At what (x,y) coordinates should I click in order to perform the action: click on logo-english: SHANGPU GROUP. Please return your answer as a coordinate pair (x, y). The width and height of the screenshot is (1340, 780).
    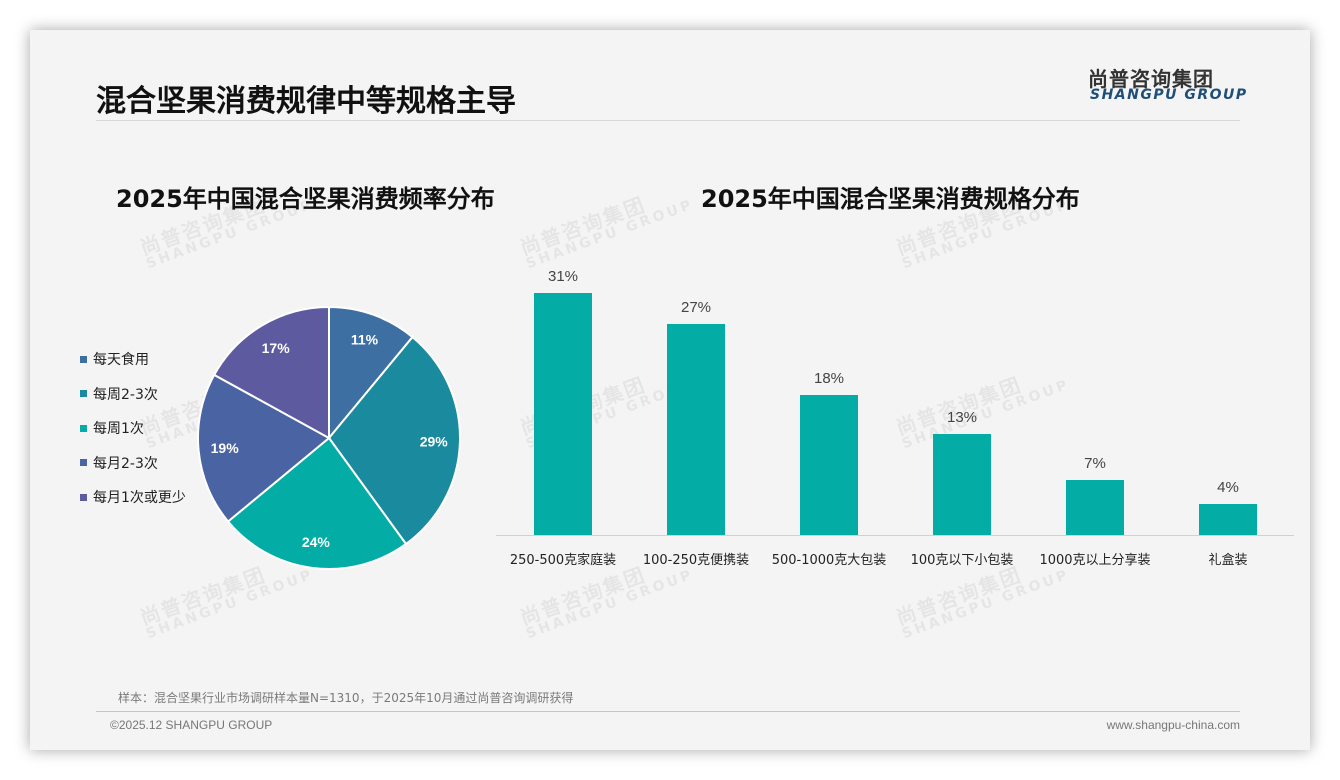
    Looking at the image, I should click on (1169, 95).